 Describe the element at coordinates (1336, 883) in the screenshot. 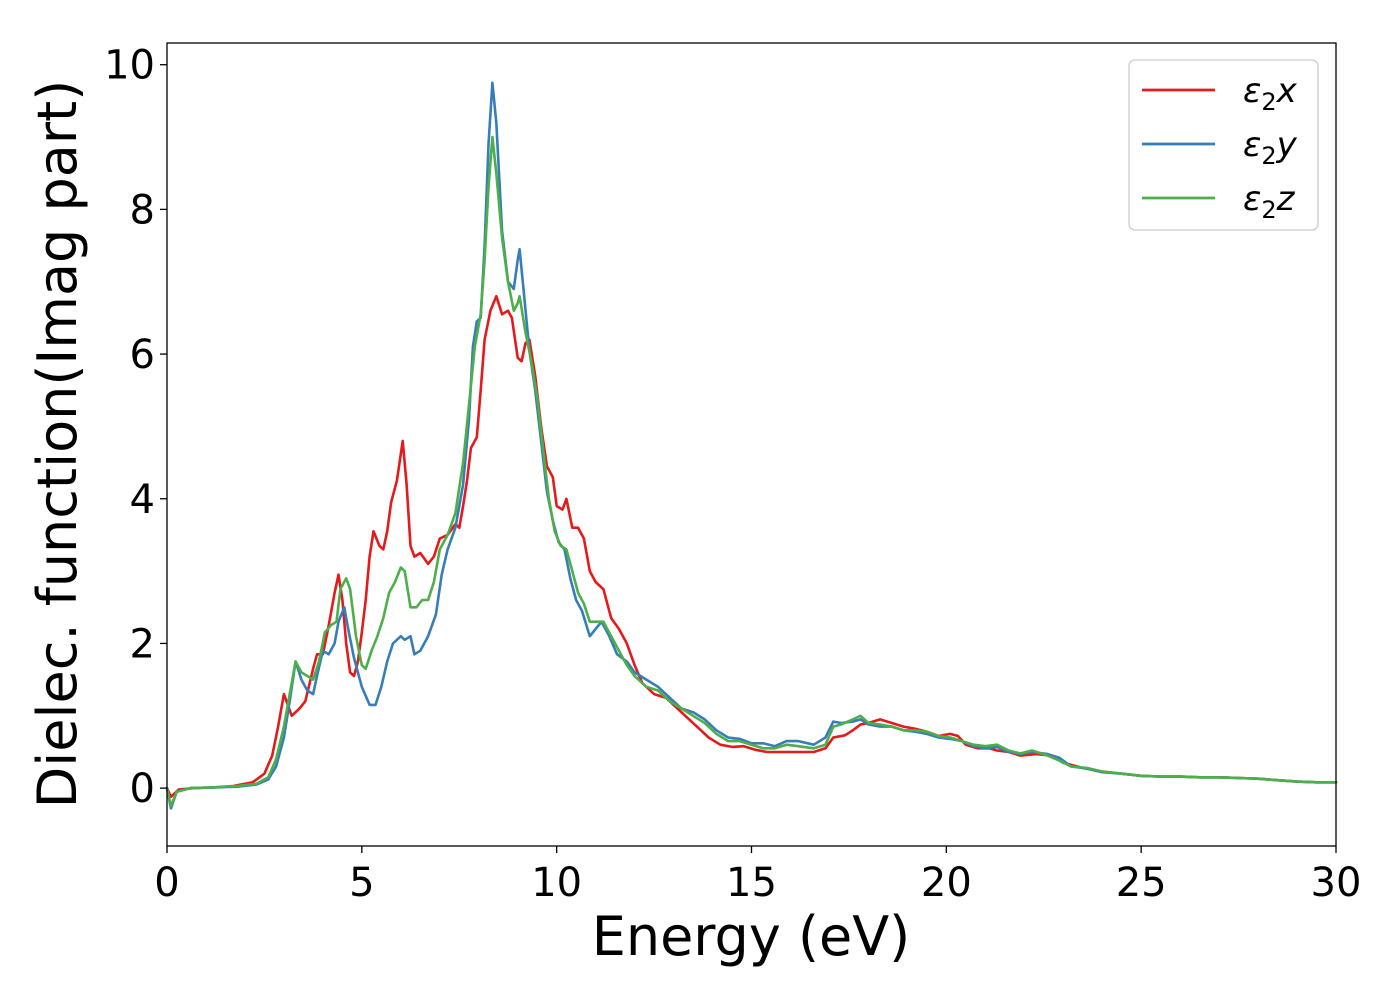

I see `x-tick-label: 30` at that location.